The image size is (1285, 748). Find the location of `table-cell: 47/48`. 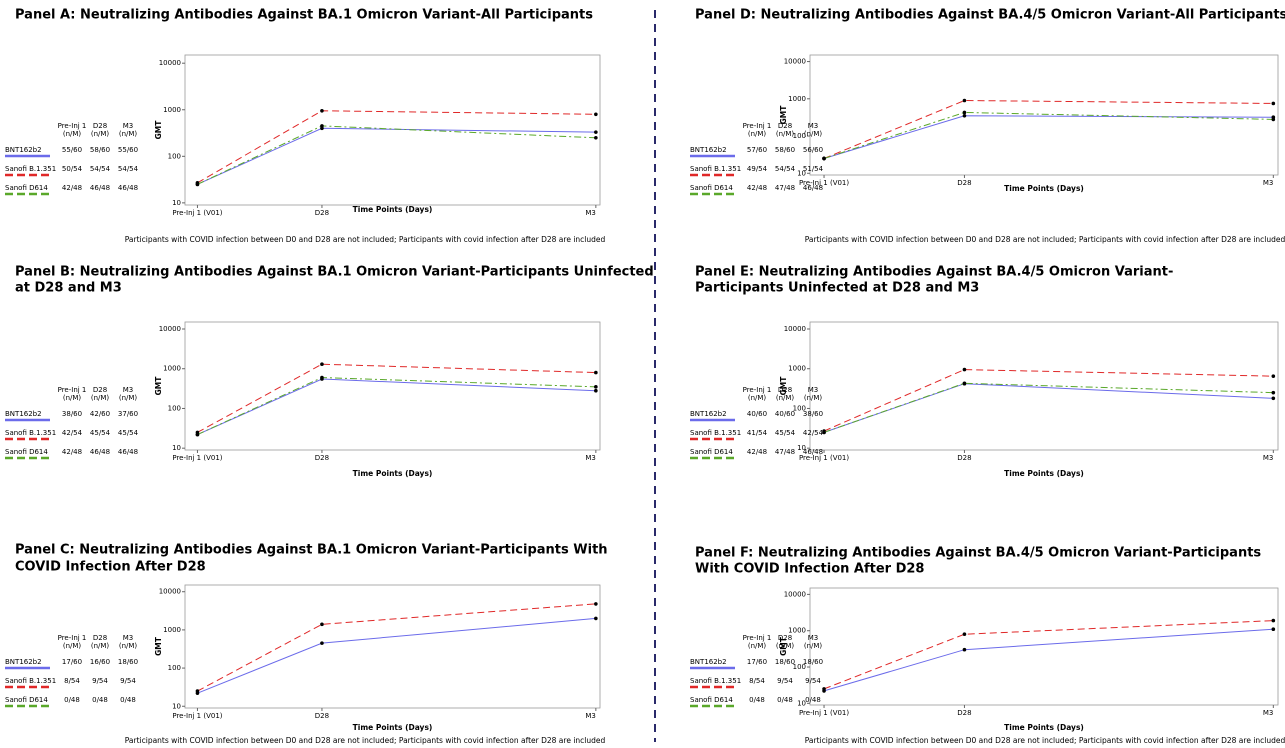

table-cell: 47/48 is located at coordinates (785, 452).